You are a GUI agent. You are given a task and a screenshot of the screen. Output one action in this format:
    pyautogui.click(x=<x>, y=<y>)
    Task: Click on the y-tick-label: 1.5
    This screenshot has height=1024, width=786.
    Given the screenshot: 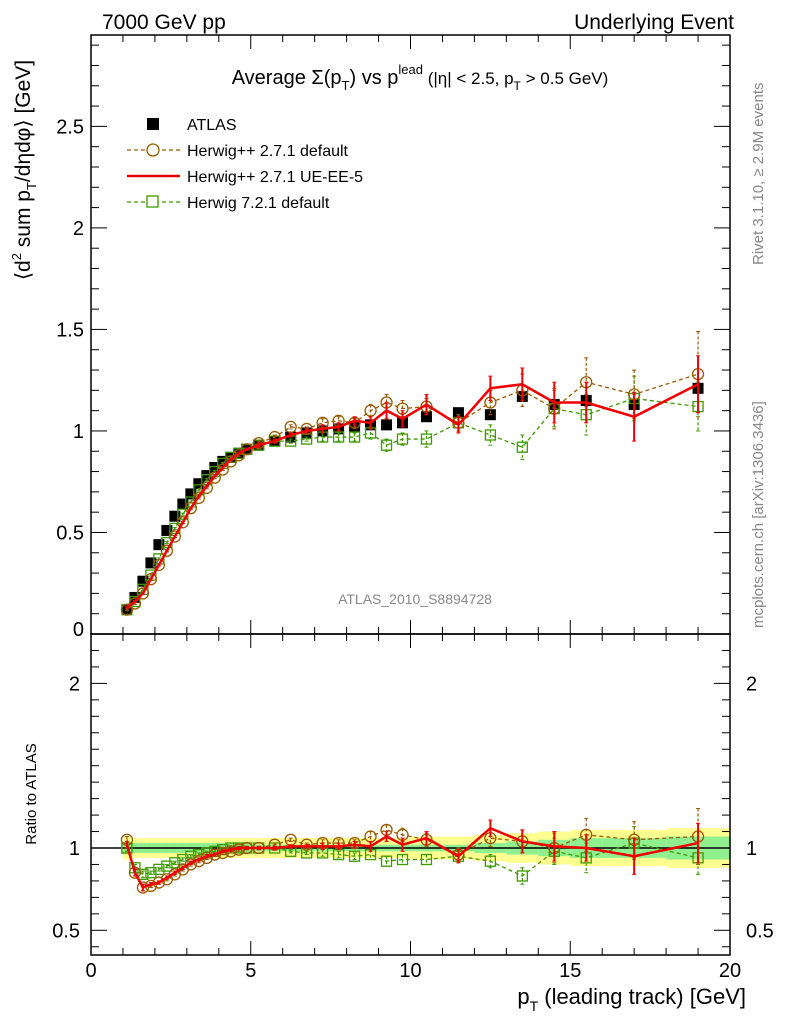 What is the action you would take?
    pyautogui.click(x=70, y=330)
    